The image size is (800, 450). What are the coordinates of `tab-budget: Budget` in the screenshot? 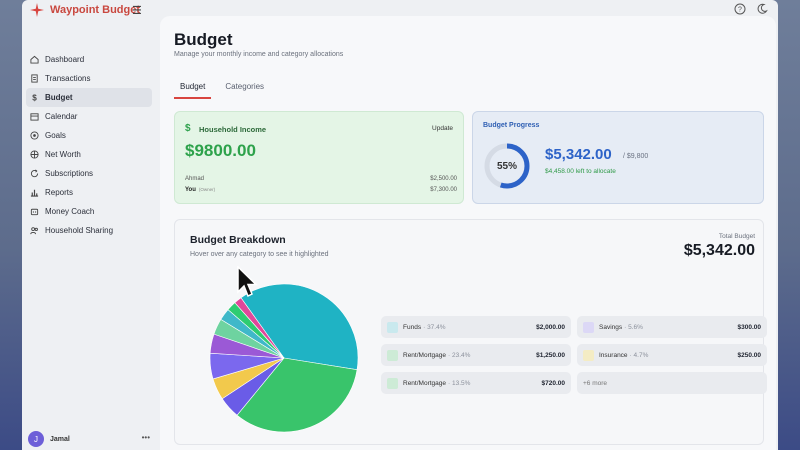 It's located at (193, 89).